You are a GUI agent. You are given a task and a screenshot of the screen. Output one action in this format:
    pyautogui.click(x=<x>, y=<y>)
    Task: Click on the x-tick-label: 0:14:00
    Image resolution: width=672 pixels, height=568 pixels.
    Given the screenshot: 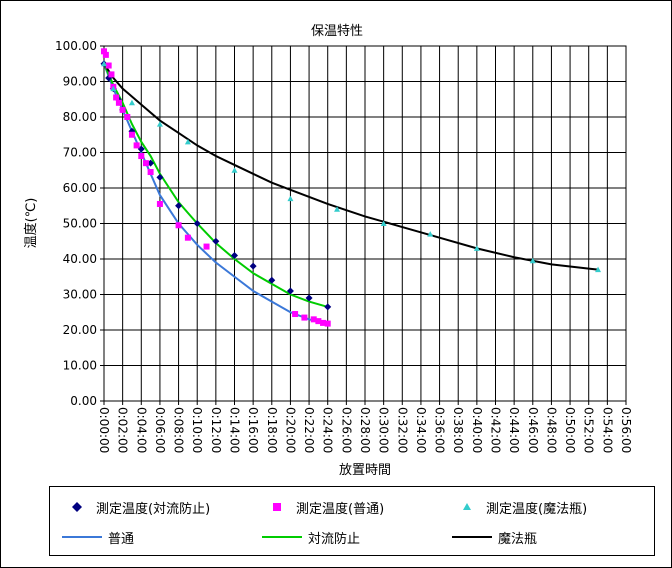 What is the action you would take?
    pyautogui.click(x=235, y=430)
    